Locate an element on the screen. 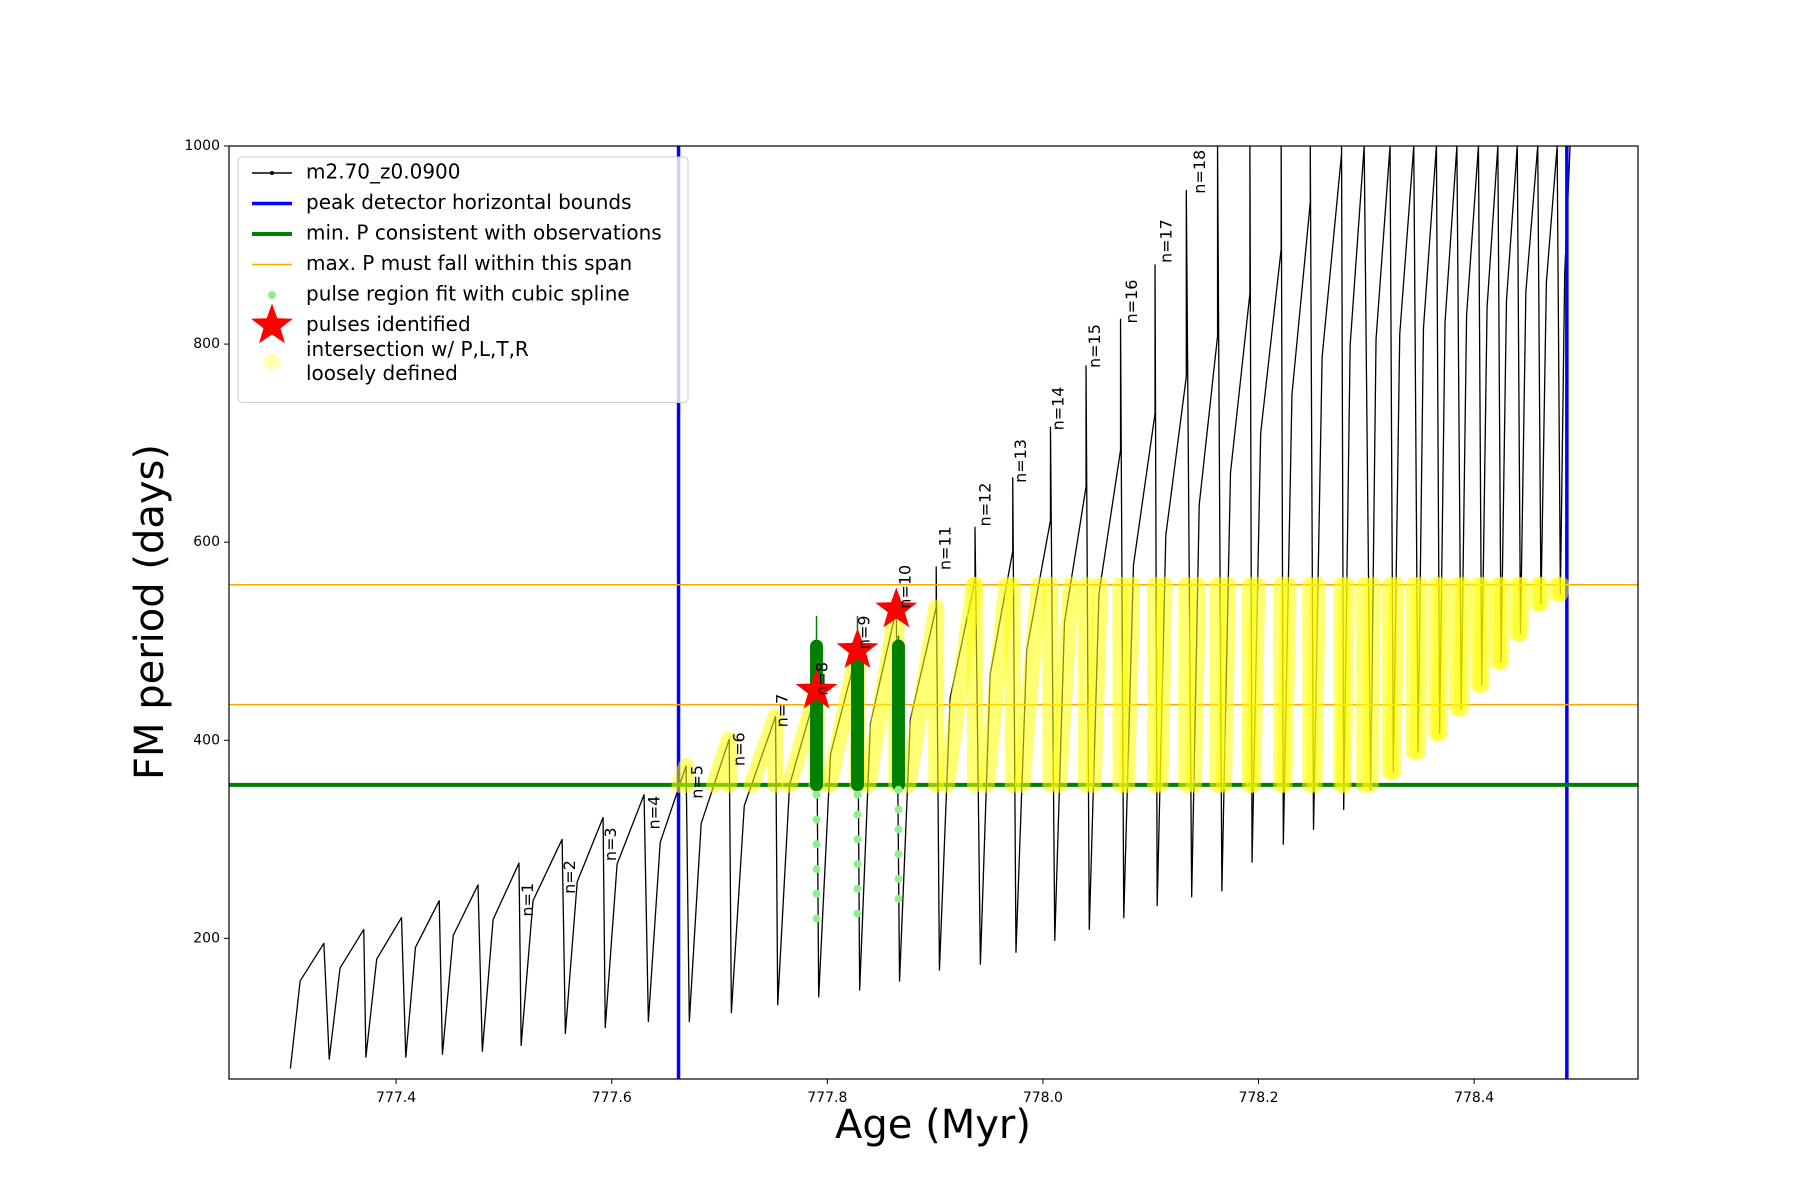  x-tick-label: 777.4 is located at coordinates (396, 1098).